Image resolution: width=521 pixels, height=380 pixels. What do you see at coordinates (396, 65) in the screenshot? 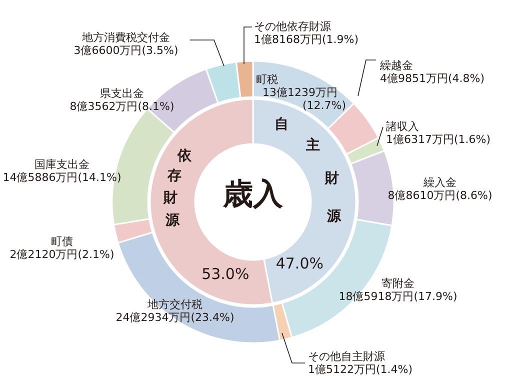
I see `slice-label: 繰越金` at bounding box center [396, 65].